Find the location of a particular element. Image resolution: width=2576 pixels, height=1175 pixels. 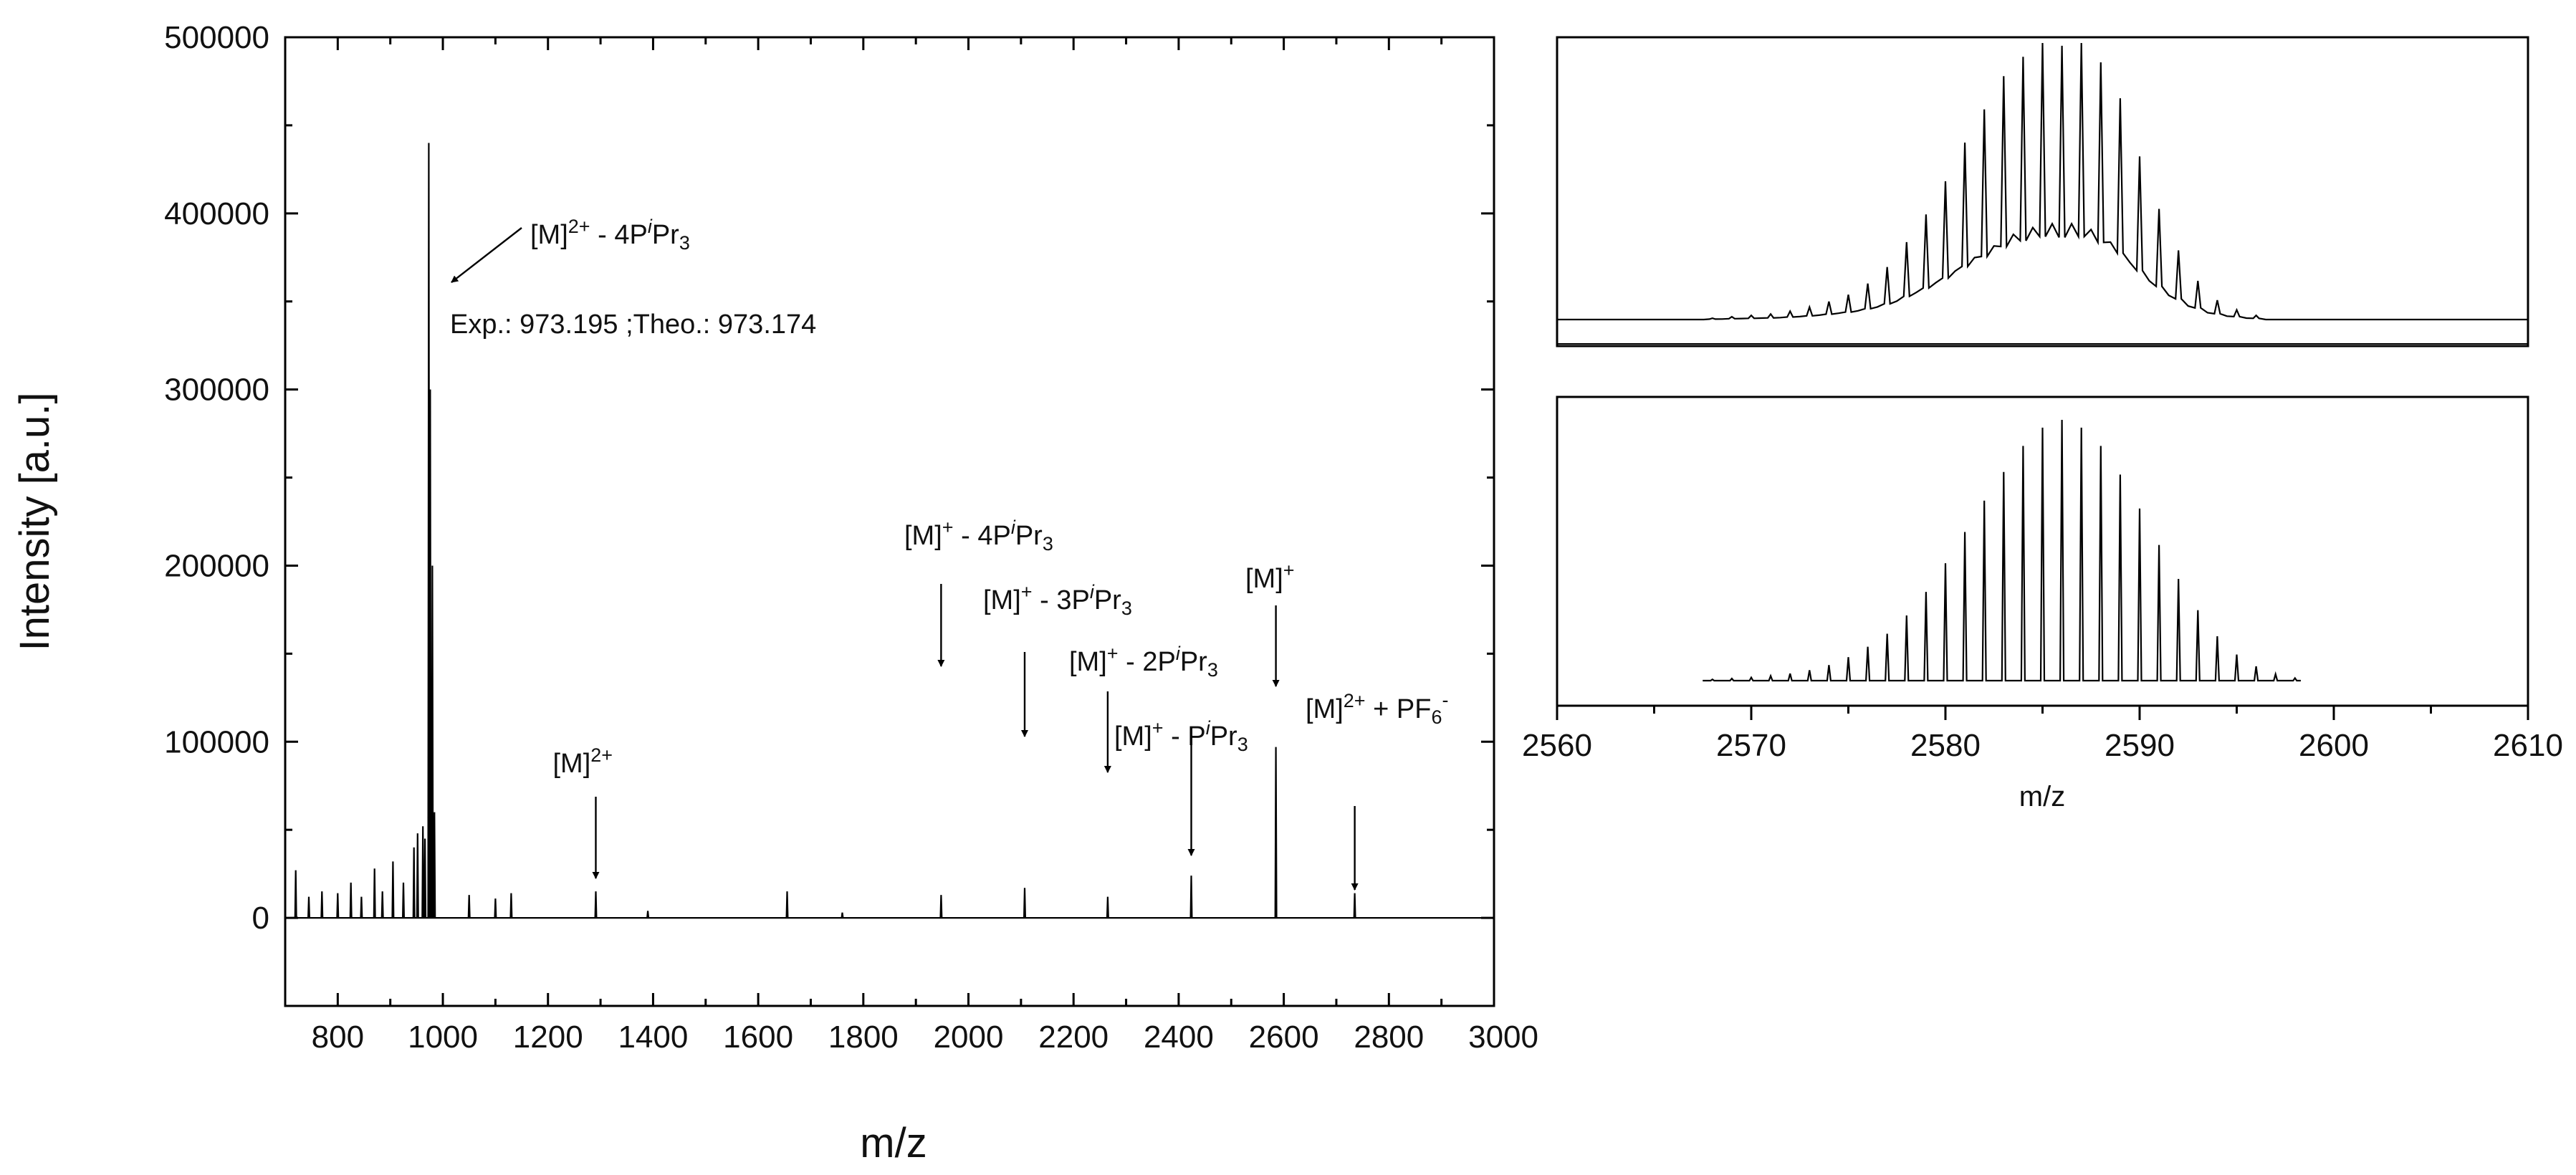

inset-x-axis-title: m/z is located at coordinates (2042, 796).